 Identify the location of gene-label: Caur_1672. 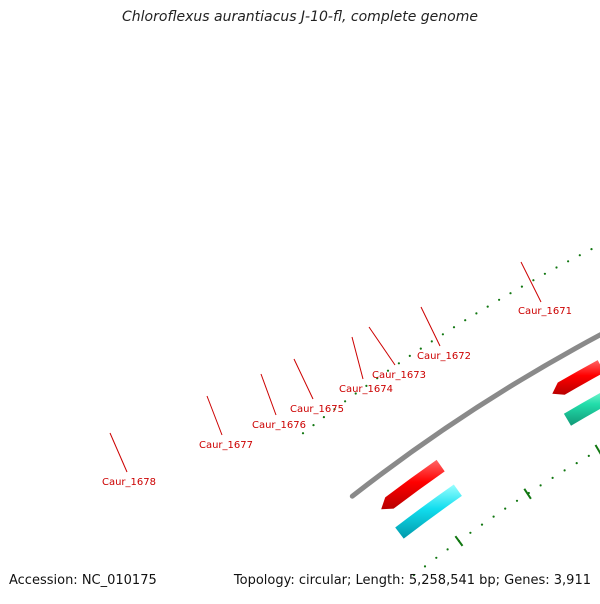
(444, 356).